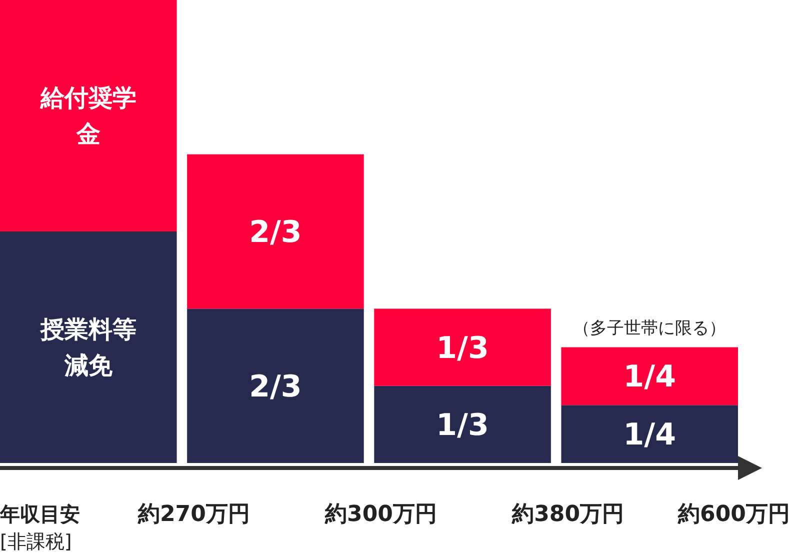  Describe the element at coordinates (193, 514) in the screenshot. I see `text: 約270万円` at that location.